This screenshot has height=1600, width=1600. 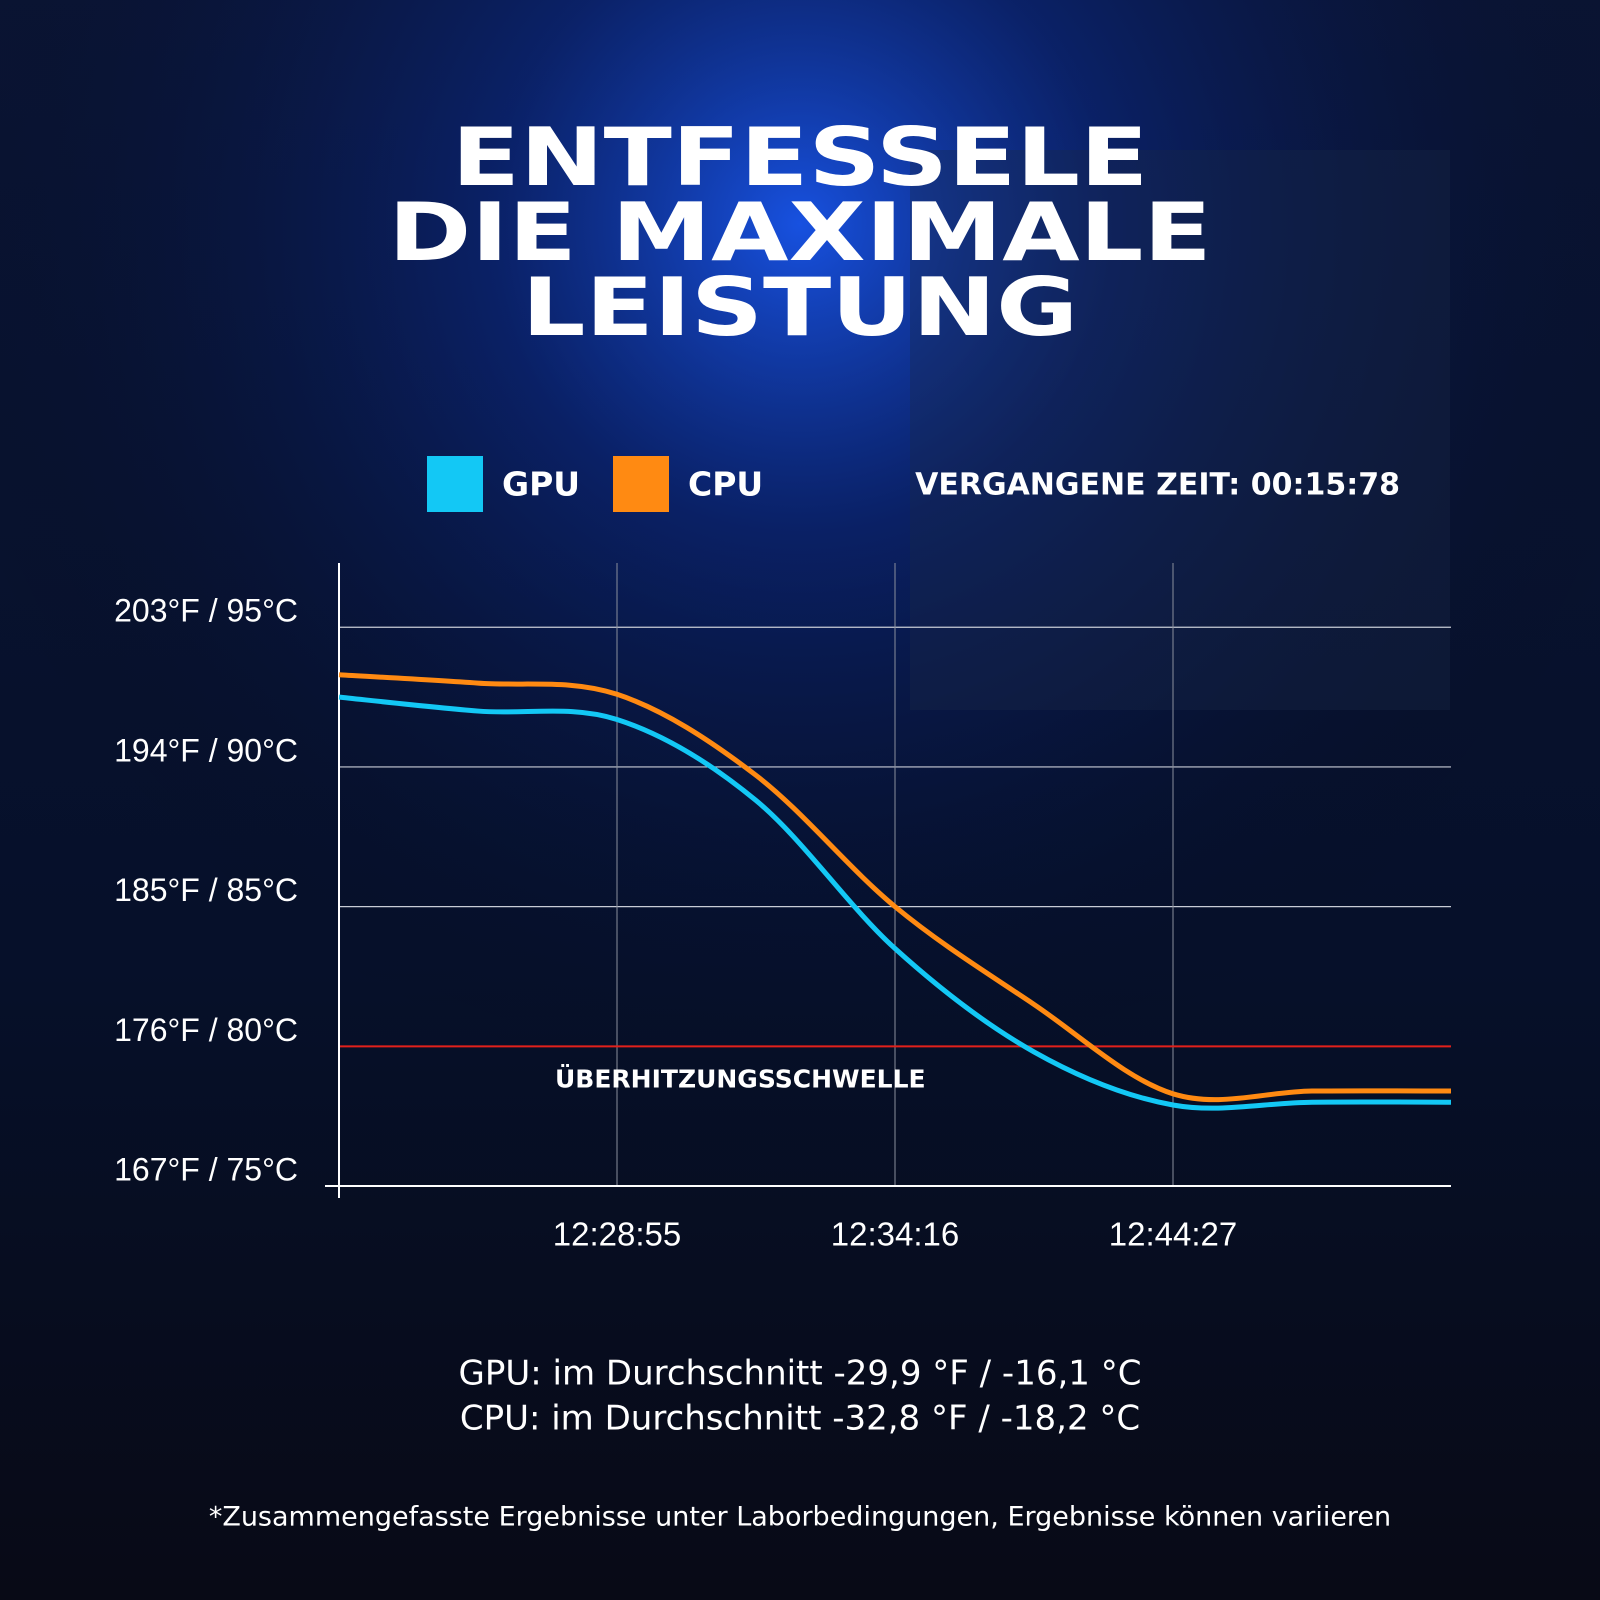 What do you see at coordinates (206, 1169) in the screenshot?
I see `y-tick-label: 167°F / 75°C` at bounding box center [206, 1169].